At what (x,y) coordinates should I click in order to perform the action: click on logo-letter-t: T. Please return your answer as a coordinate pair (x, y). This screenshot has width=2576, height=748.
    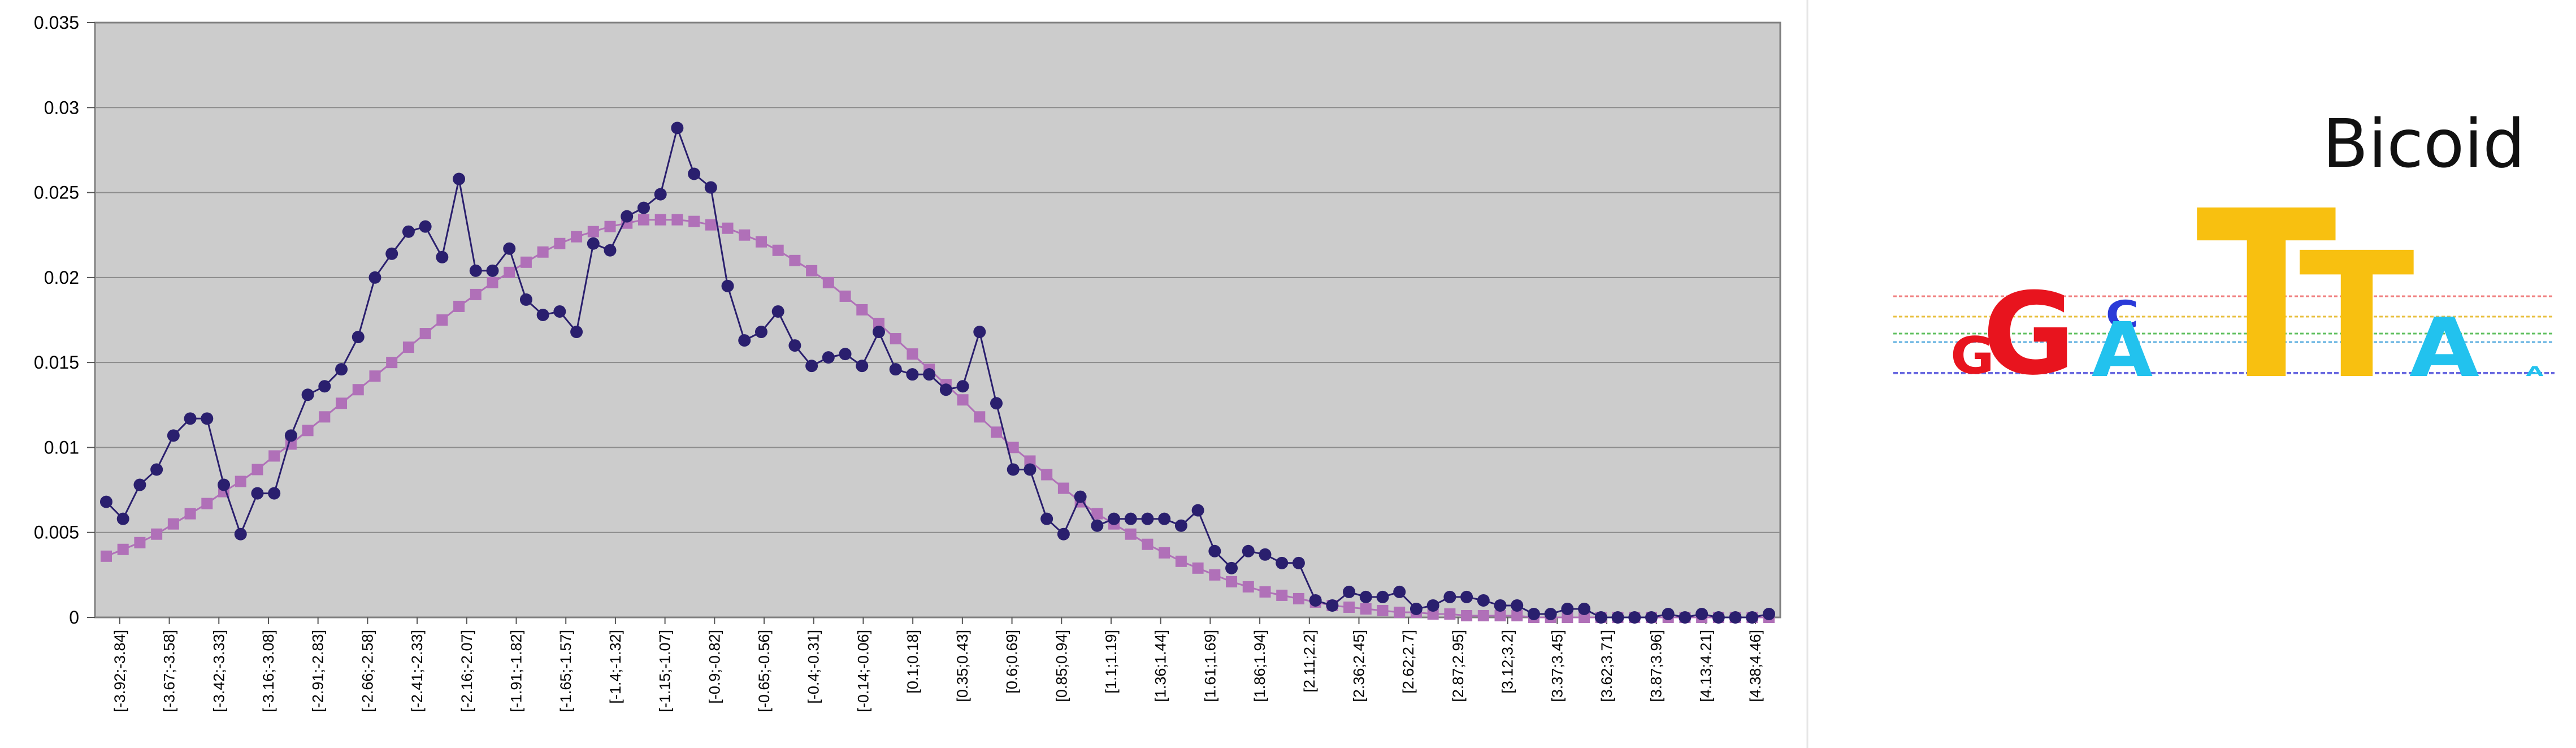
    Looking at the image, I should click on (2267, 297).